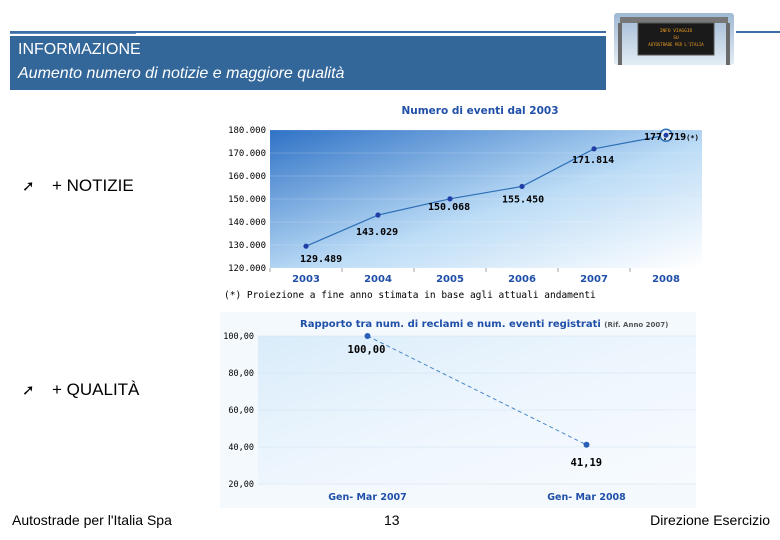 This screenshot has width=780, height=540. I want to click on chart1-plot-area, so click(486, 199).